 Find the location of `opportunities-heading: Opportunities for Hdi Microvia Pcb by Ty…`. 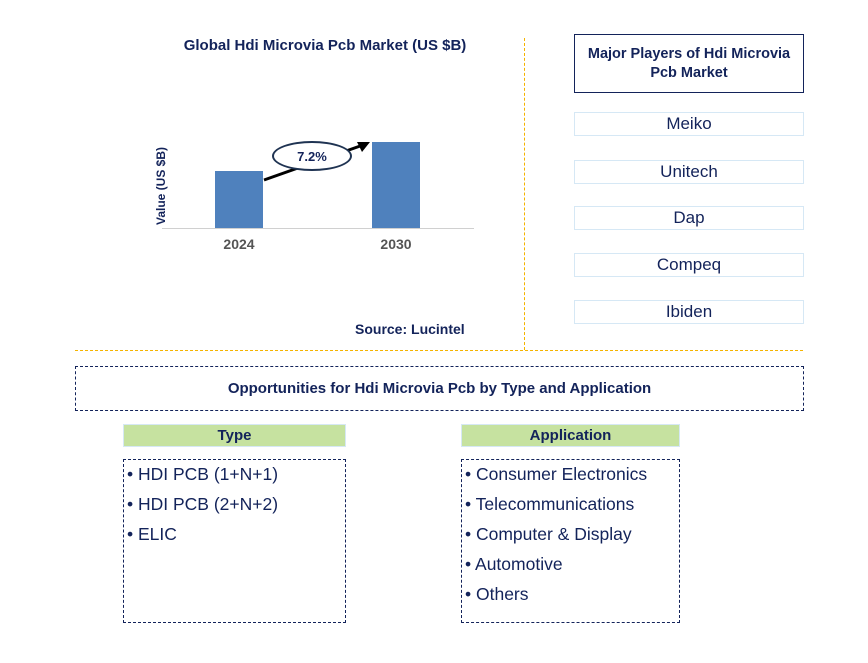

opportunities-heading: Opportunities for Hdi Microvia Pcb by Ty… is located at coordinates (439, 388).